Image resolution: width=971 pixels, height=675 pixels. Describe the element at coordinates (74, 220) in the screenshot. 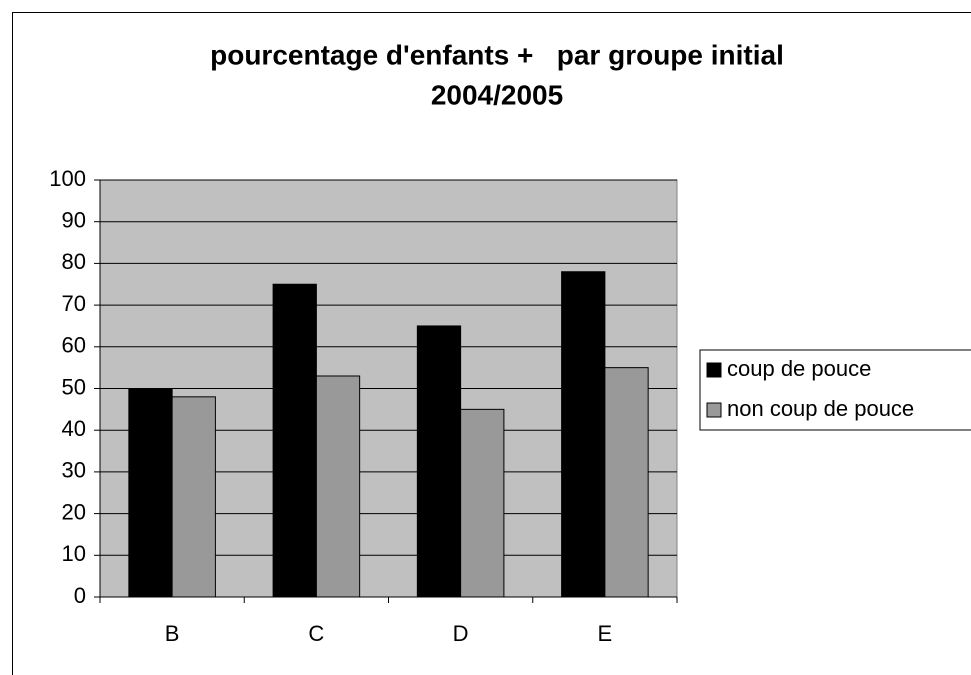

I see `y-tick-label: 90` at that location.